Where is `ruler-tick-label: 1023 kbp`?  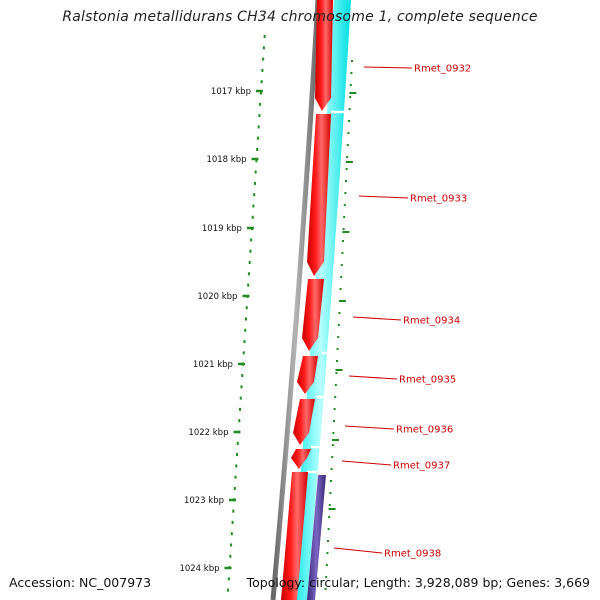 ruler-tick-label: 1023 kbp is located at coordinates (204, 501).